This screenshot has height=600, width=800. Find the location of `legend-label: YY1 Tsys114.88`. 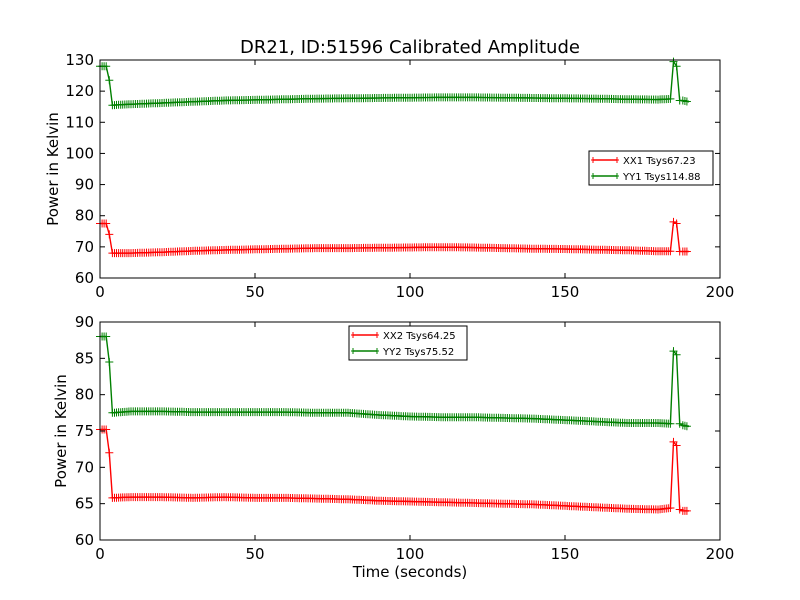

legend-label: YY1 Tsys114.88 is located at coordinates (661, 177).